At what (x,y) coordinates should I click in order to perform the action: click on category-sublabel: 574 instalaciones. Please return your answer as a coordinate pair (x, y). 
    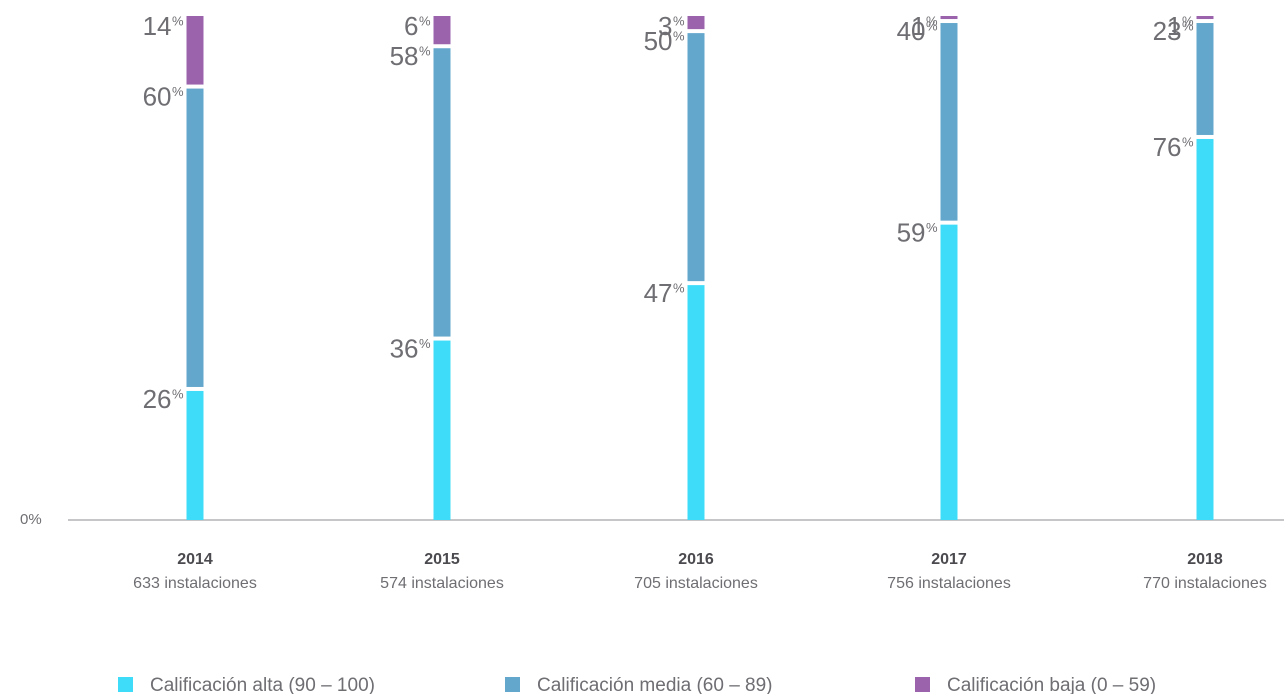
    Looking at the image, I should click on (442, 583).